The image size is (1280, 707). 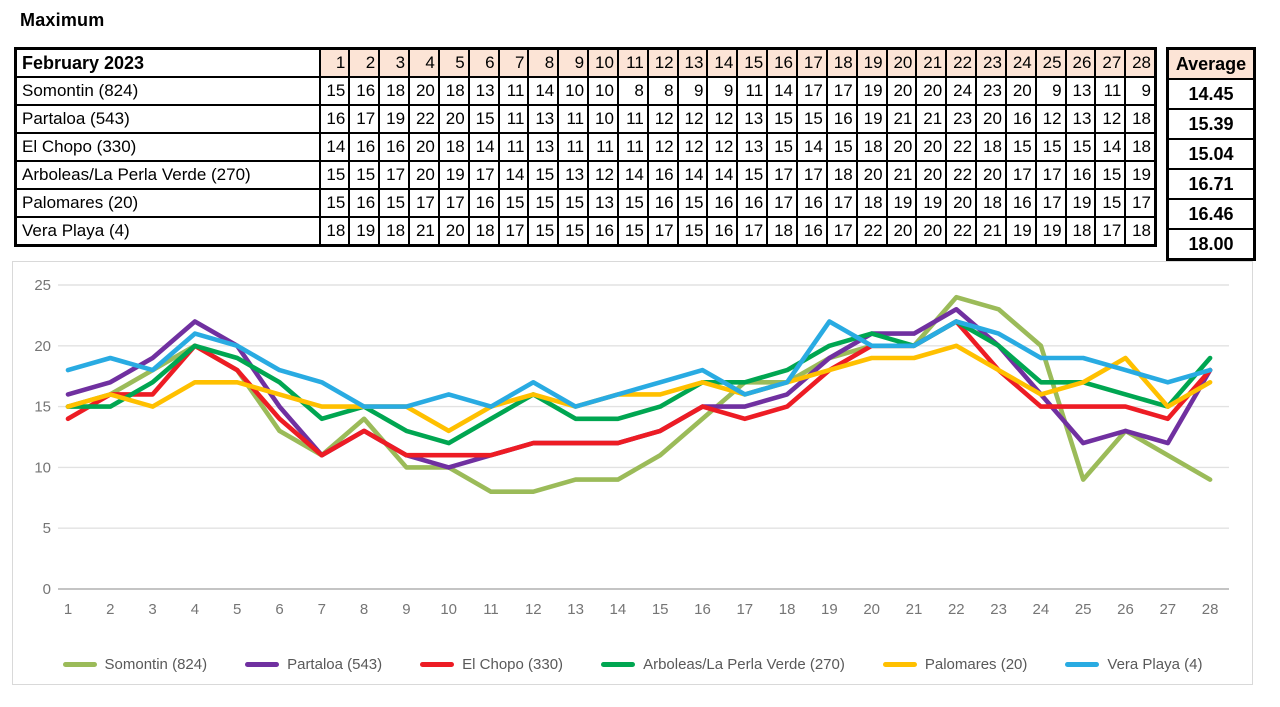 I want to click on day-header-cell: 1, so click(x=334, y=62).